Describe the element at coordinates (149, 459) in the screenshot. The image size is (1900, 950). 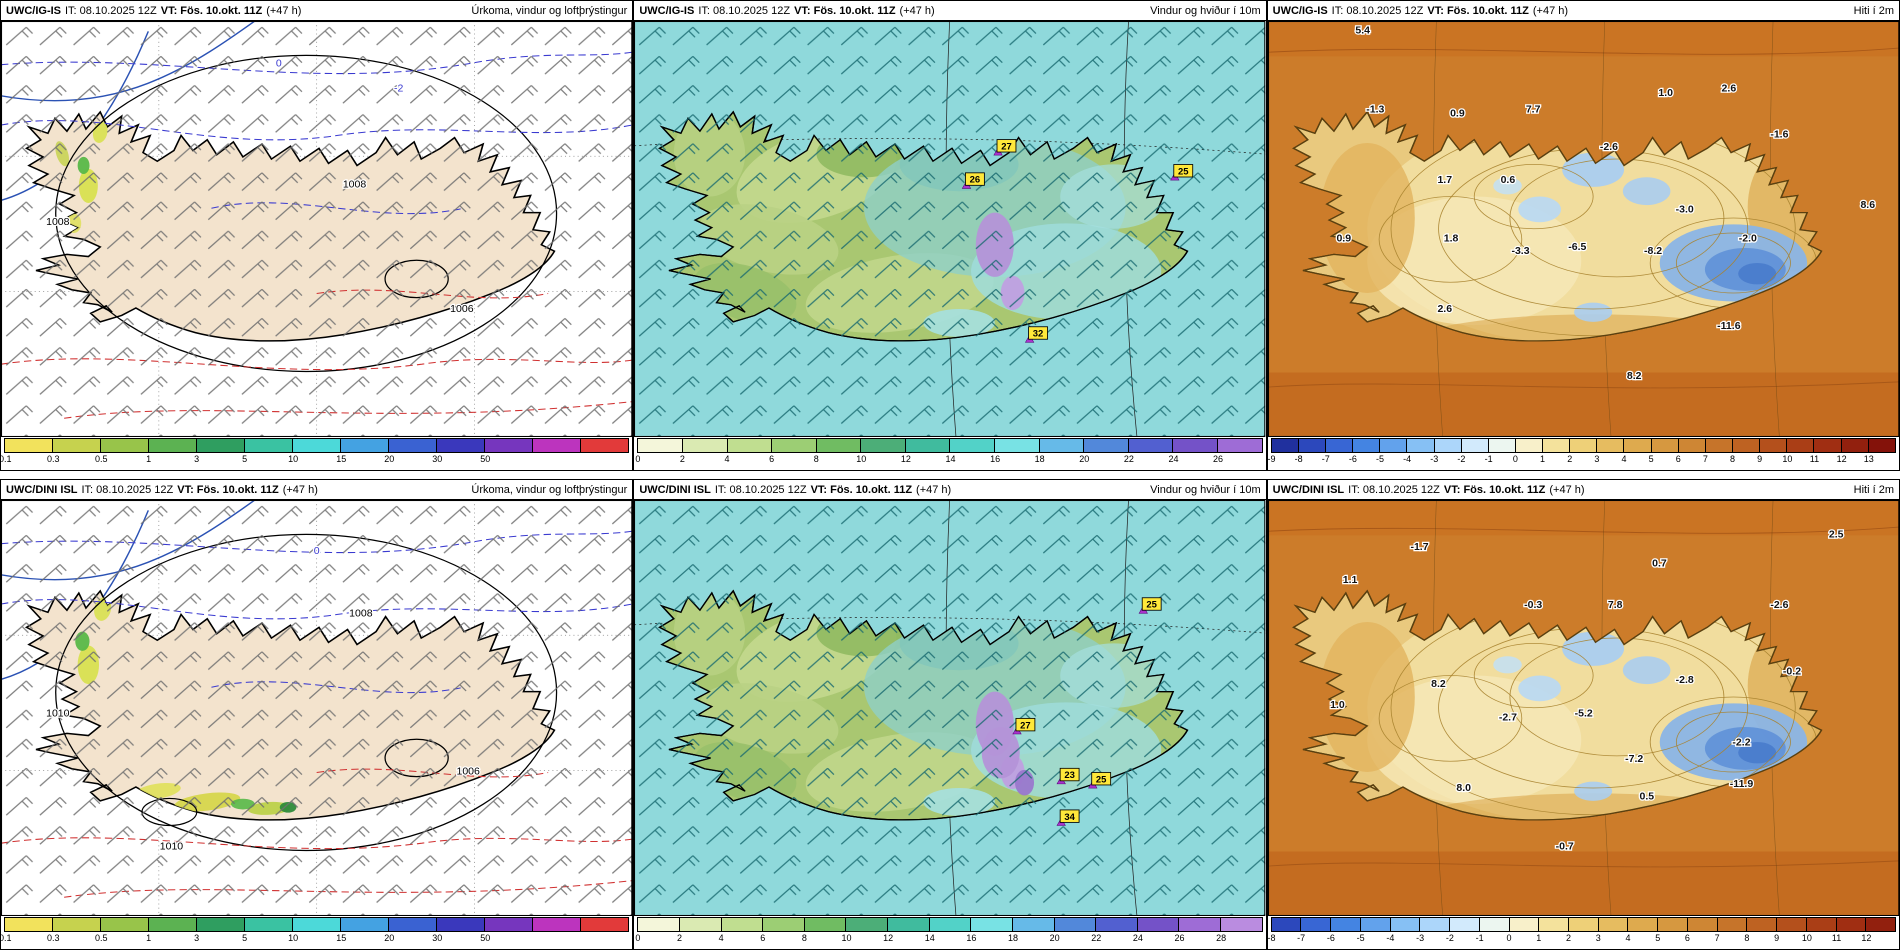
I see `colorbar-tick-label: 1` at that location.